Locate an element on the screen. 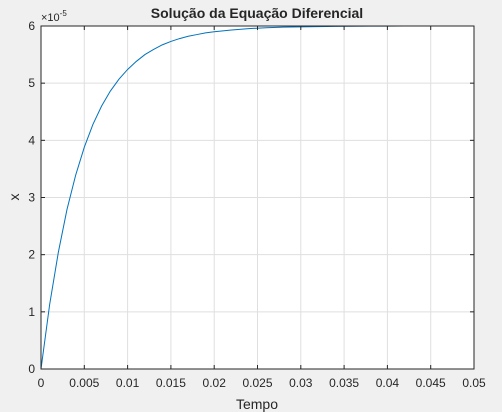  y-tick-label: 4 is located at coordinates (31, 140).